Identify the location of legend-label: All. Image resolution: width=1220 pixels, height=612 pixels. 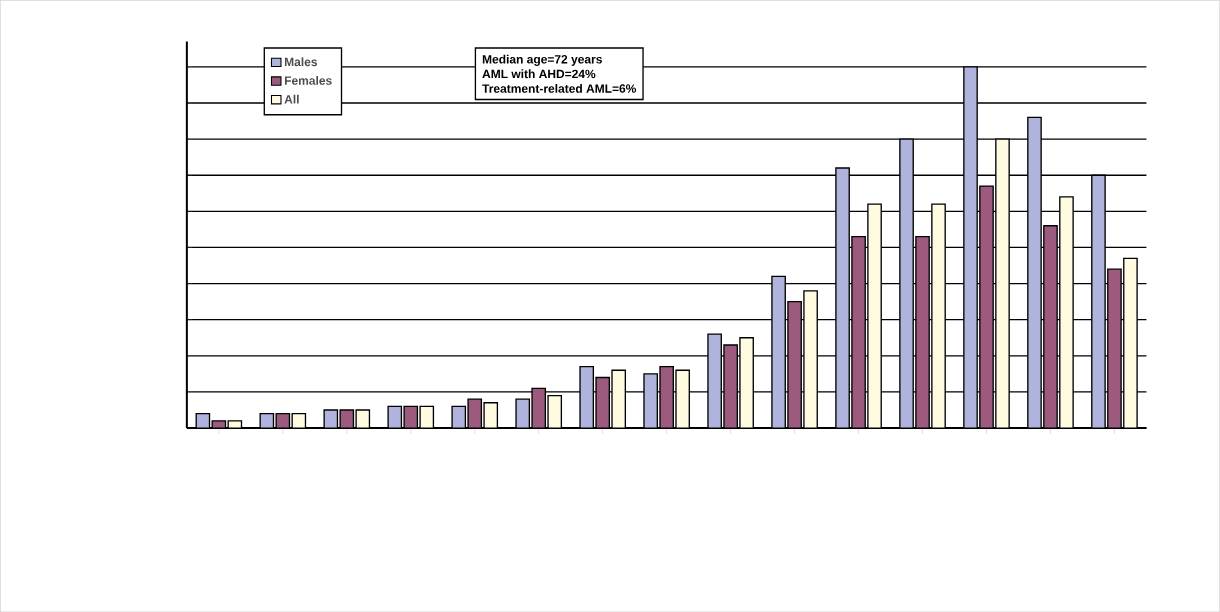
(291, 99).